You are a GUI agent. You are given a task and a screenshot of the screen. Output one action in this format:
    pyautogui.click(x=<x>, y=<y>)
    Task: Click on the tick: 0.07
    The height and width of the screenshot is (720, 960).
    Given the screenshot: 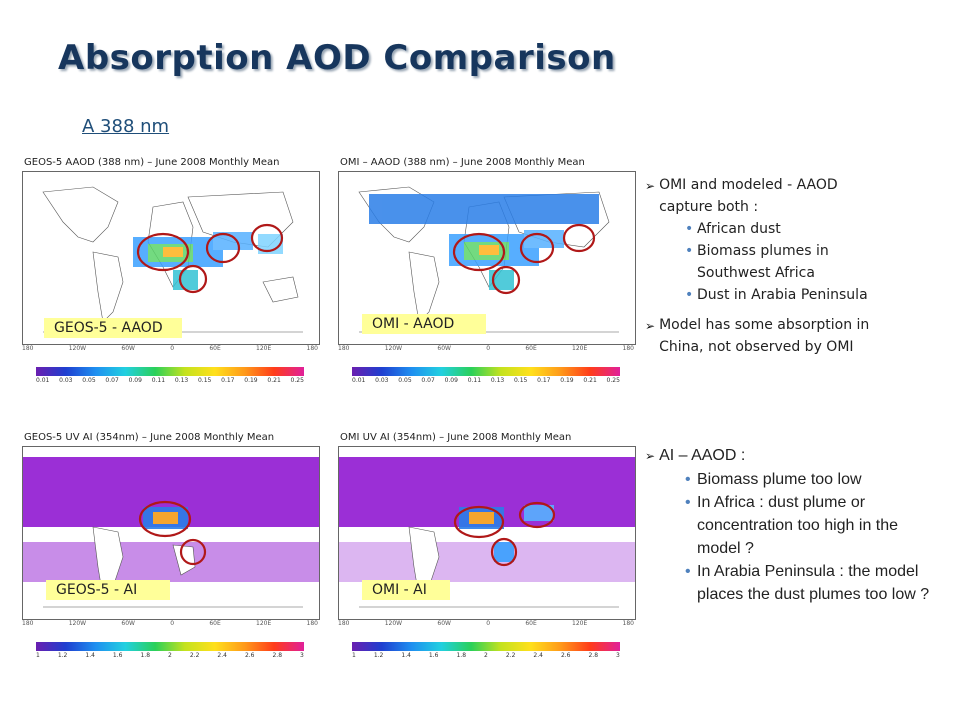 What is the action you would take?
    pyautogui.click(x=112, y=380)
    